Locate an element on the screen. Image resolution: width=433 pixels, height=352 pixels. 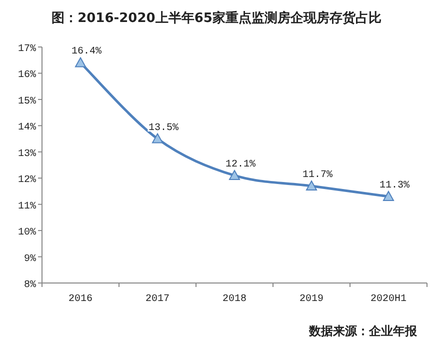
x-tick-label: 2017 is located at coordinates (157, 299).